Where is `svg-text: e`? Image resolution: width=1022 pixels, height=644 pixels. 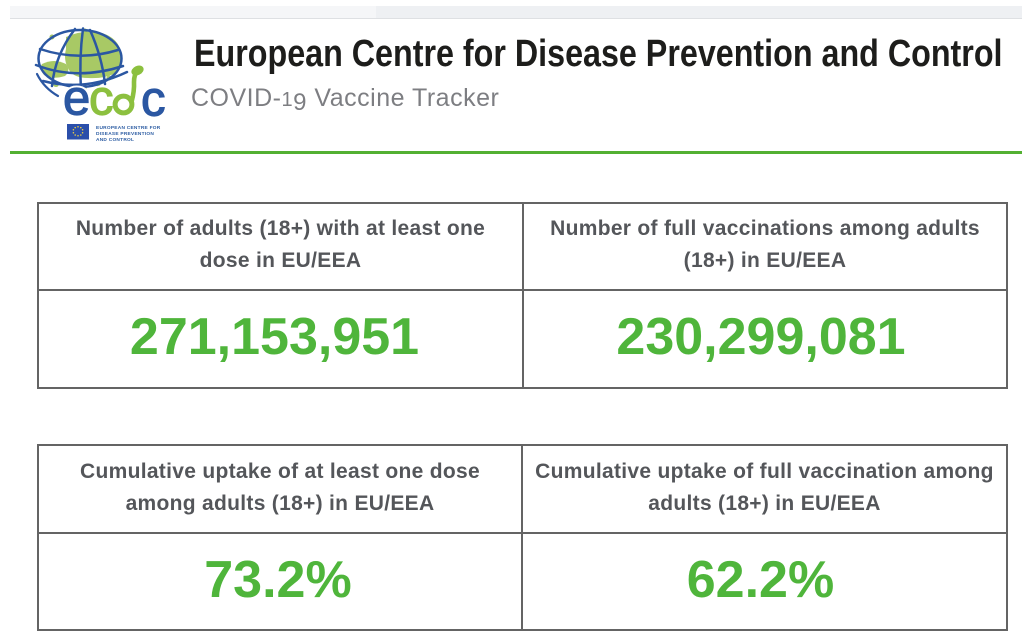 svg-text: e is located at coordinates (76, 99).